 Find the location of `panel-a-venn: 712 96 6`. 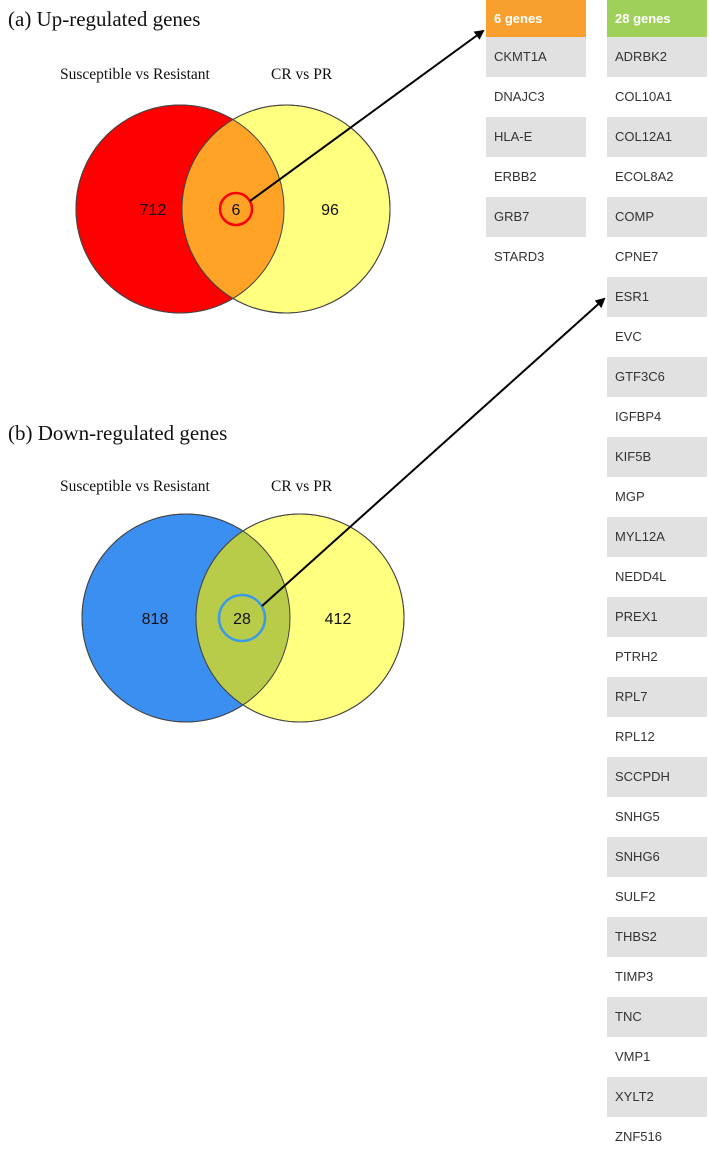

panel-a-venn: 712 96 6 is located at coordinates (233, 209).